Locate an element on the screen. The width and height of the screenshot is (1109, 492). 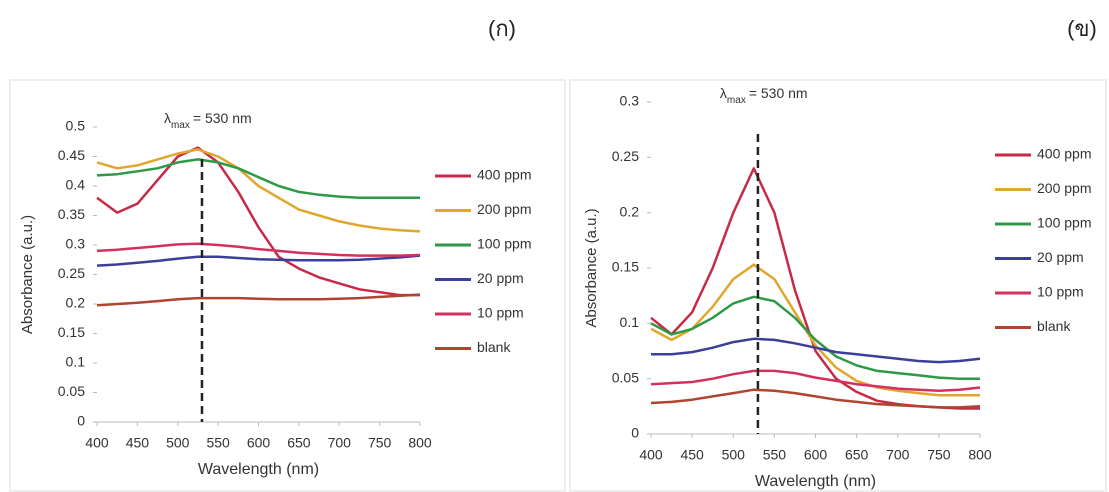
y-tick-label: 0.4 is located at coordinates (76, 185).